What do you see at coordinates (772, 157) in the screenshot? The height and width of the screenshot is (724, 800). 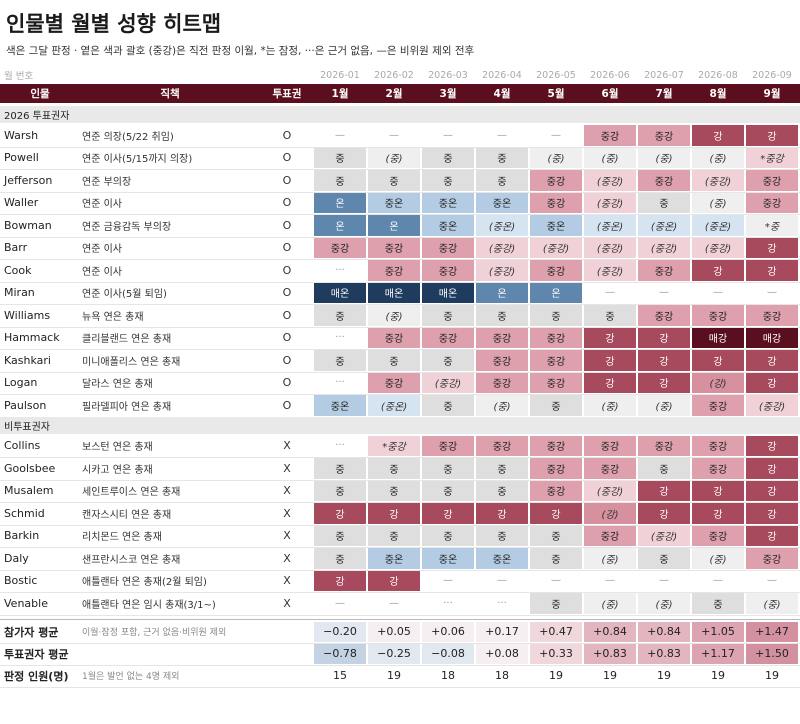 I see `heatmap-cell: *중강` at bounding box center [772, 157].